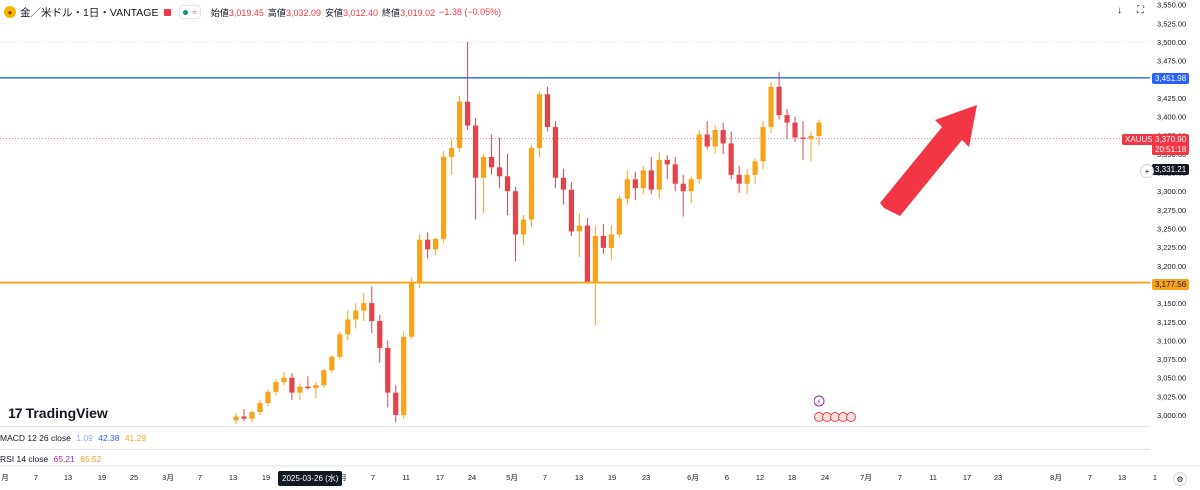  Describe the element at coordinates (727, 477) in the screenshot. I see `x-tick-label: 6` at that location.